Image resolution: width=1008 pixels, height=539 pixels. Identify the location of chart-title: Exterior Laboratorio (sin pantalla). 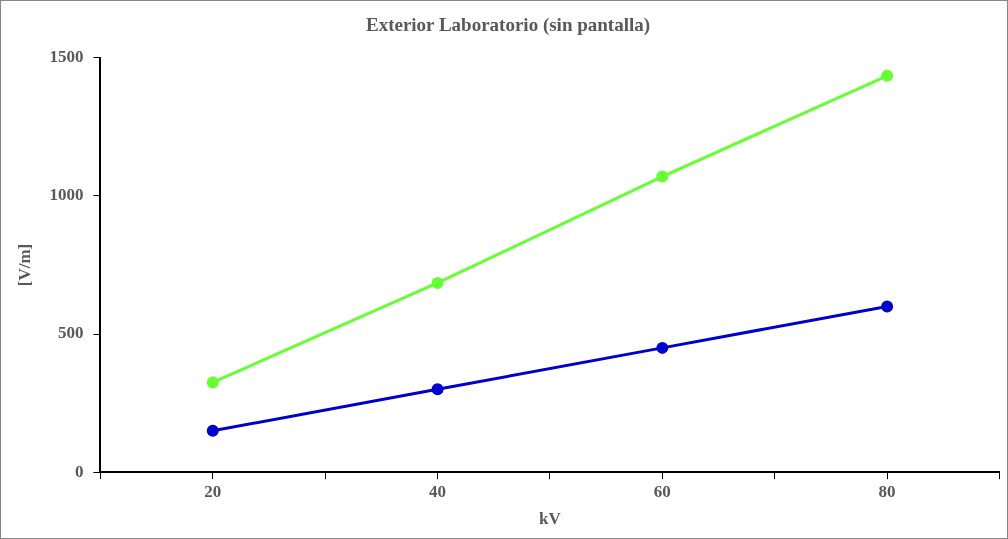
(508, 25).